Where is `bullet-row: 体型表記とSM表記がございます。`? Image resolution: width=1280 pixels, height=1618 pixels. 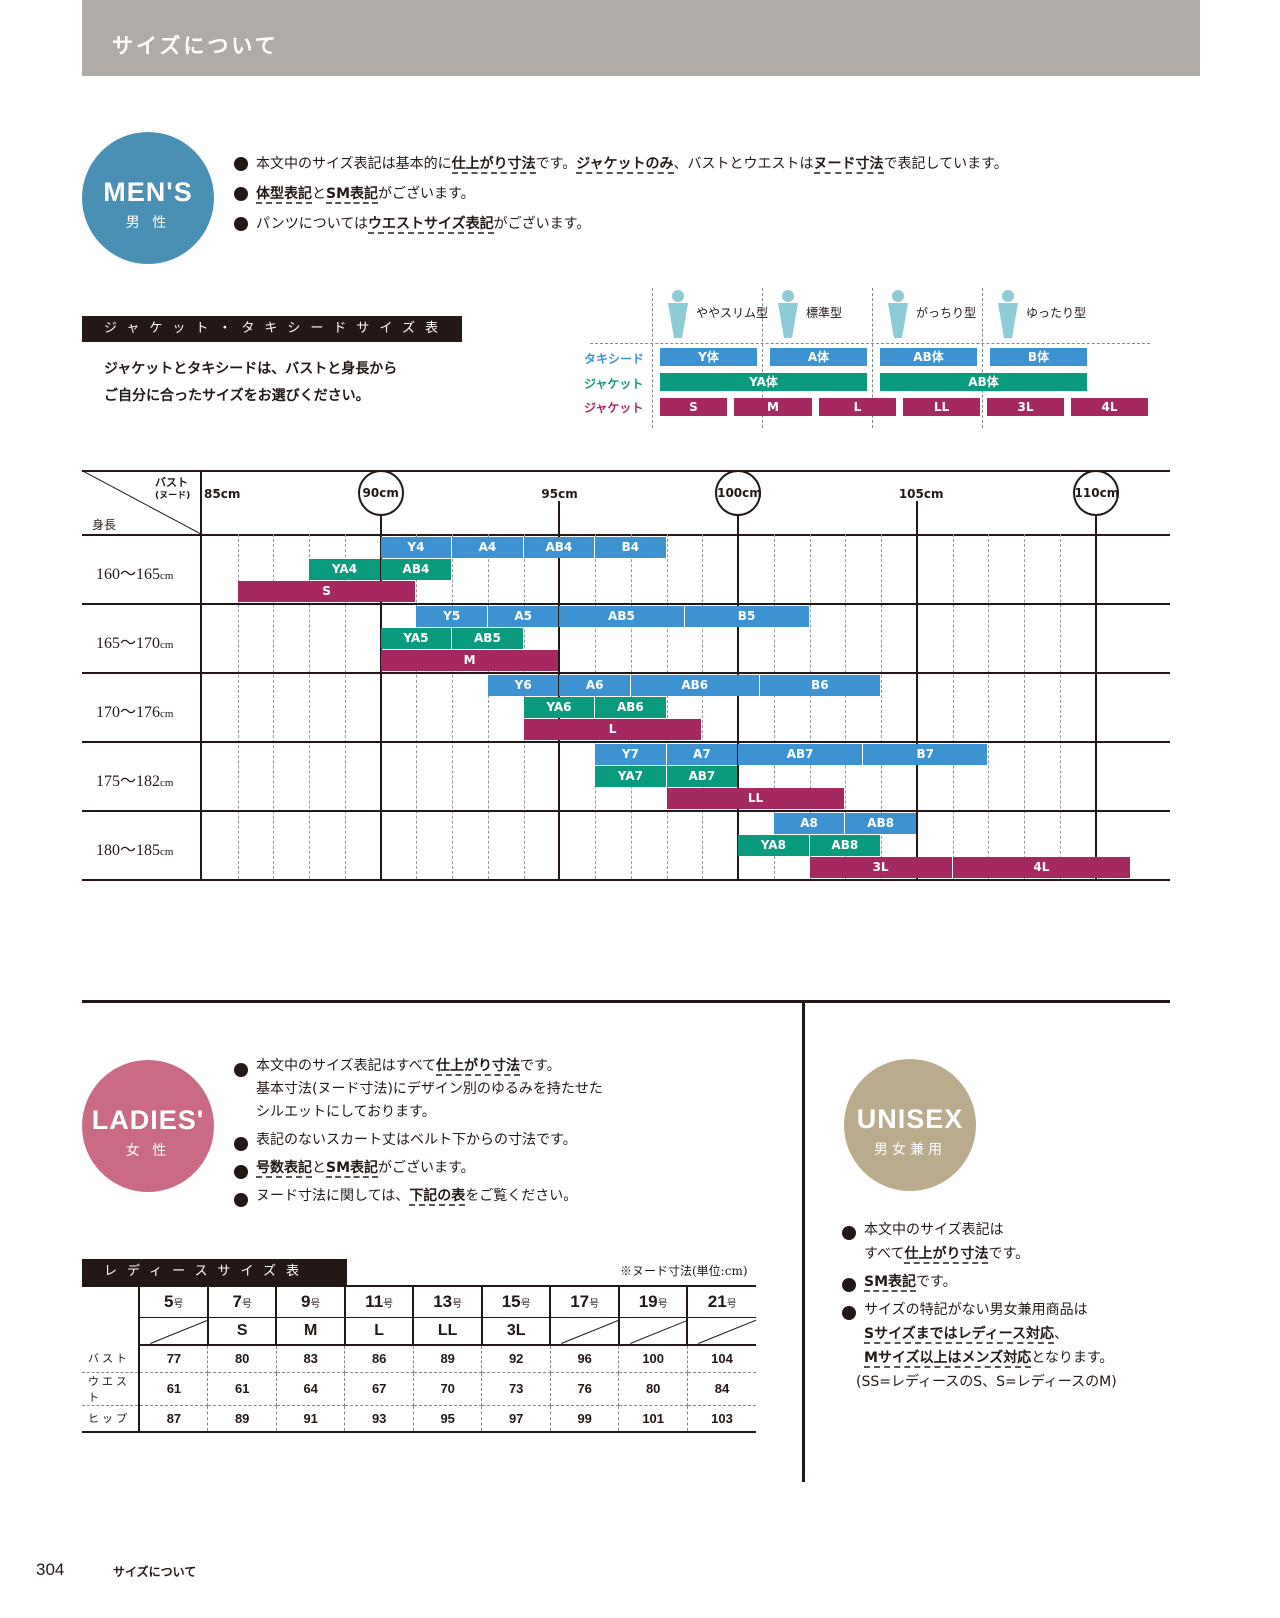
bullet-row: 体型表記とSM表記がございます。 is located at coordinates (684, 194).